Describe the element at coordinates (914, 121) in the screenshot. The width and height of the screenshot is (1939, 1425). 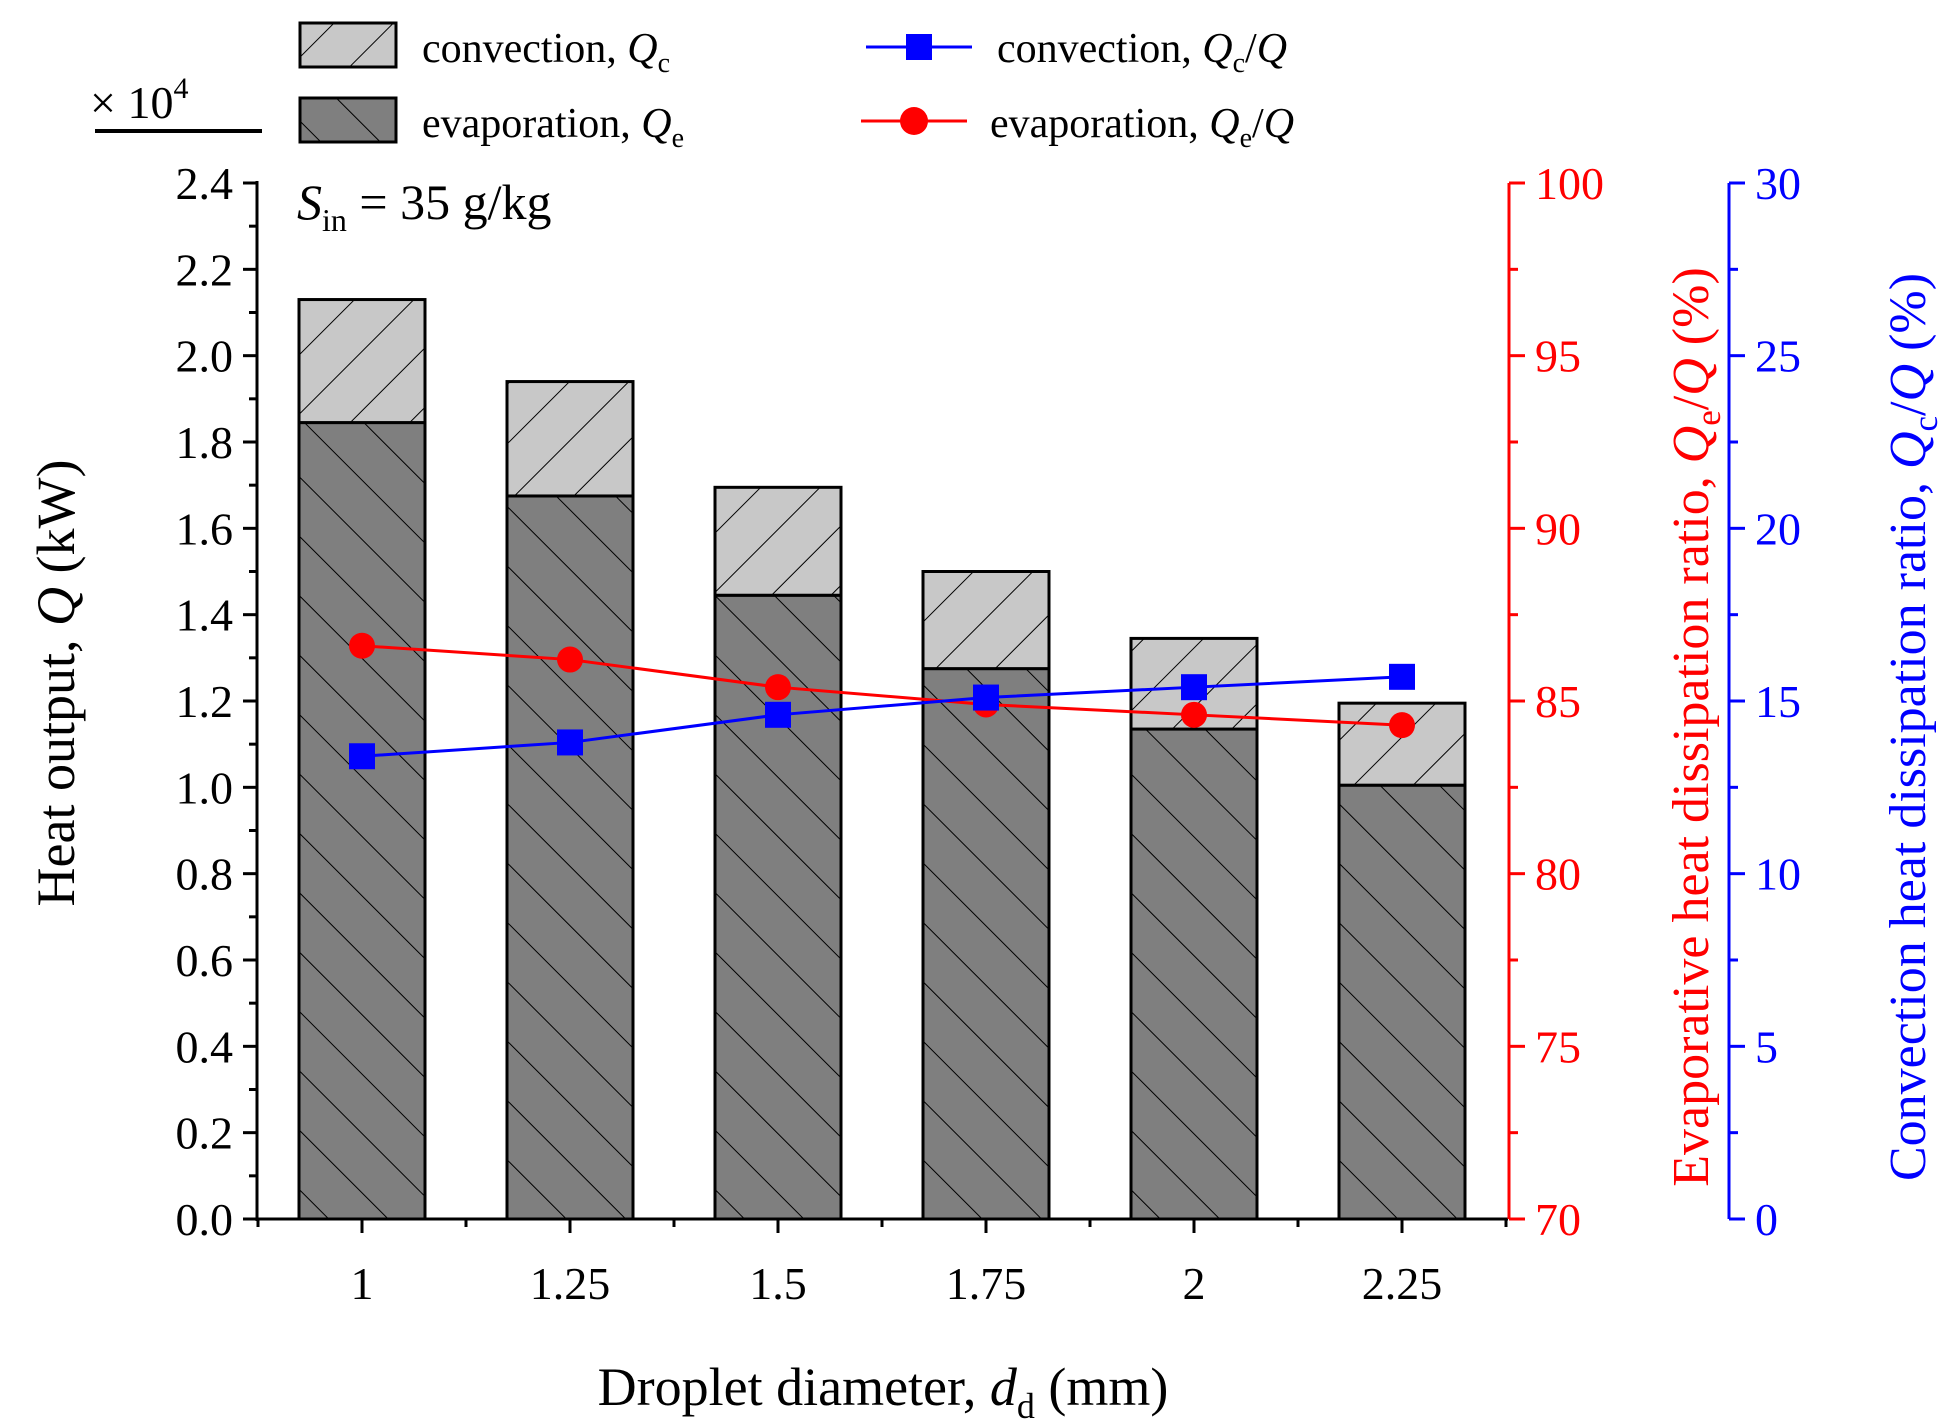
I see `legend-marker-evaporation` at that location.